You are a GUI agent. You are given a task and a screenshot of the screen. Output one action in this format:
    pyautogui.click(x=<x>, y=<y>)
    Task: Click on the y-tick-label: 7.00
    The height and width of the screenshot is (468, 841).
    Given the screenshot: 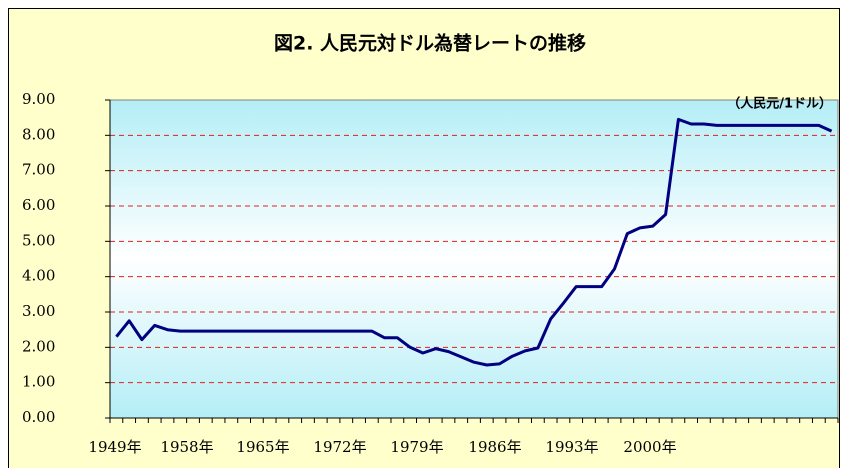 What is the action you would take?
    pyautogui.click(x=38, y=170)
    